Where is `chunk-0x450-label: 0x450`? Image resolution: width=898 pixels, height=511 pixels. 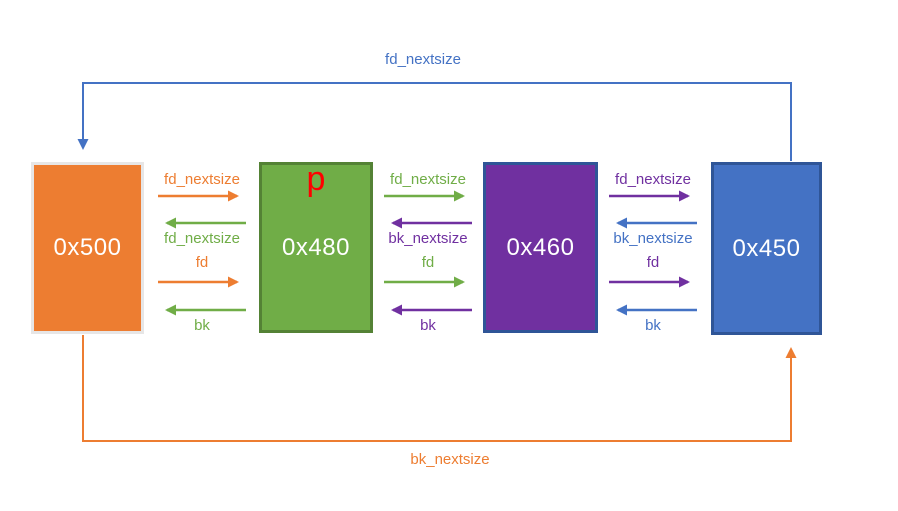
chunk-0x450-label: 0x450 is located at coordinates (766, 248).